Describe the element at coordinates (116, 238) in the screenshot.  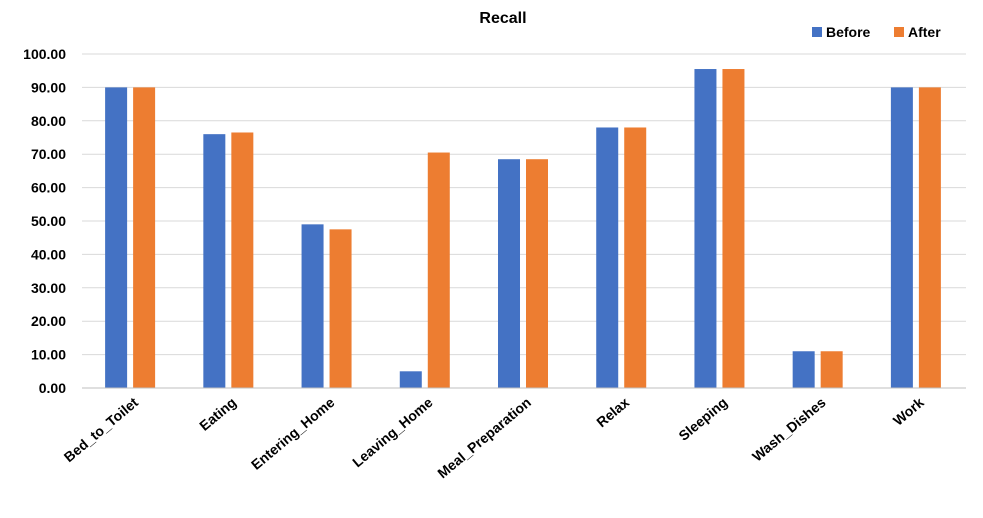
I see `bar-before-bed-to-toilet` at that location.